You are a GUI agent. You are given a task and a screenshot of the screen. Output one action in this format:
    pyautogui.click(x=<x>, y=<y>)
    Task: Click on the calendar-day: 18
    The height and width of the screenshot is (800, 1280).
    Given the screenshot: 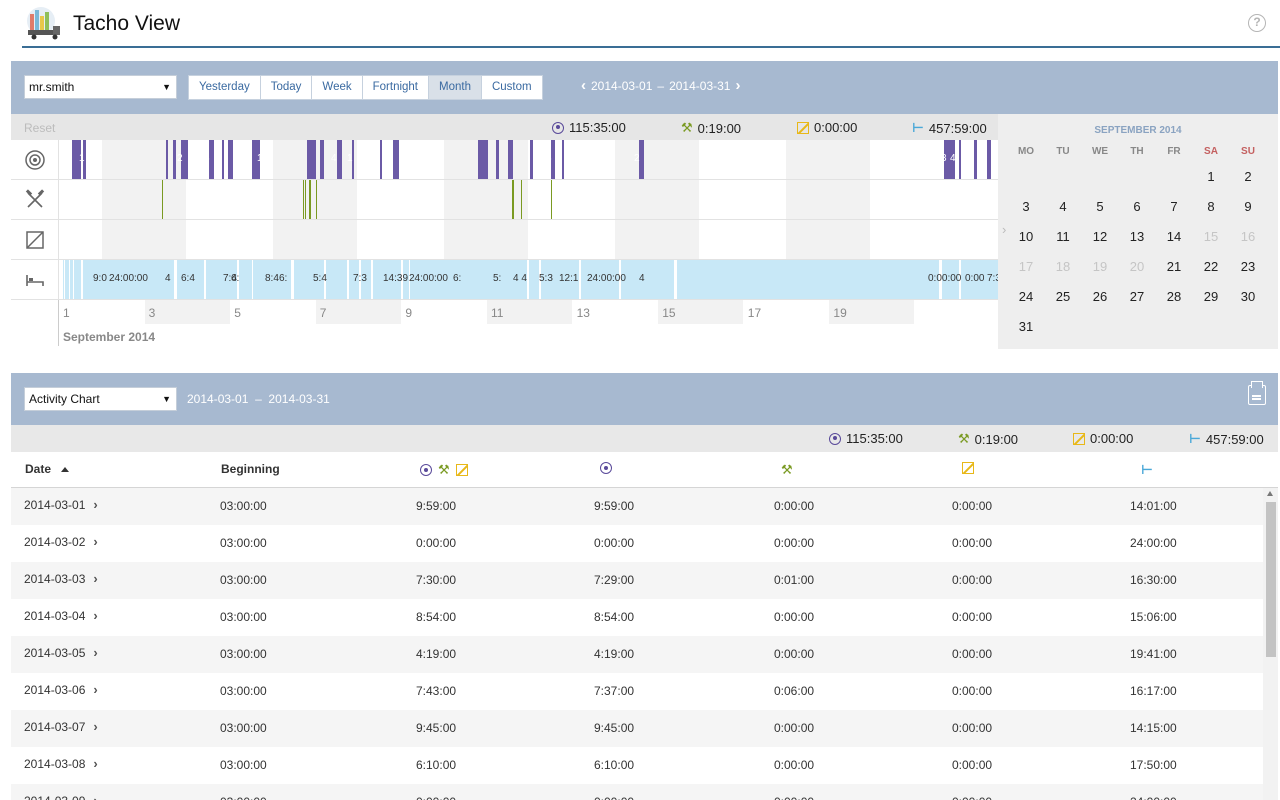 What is the action you would take?
    pyautogui.click(x=1063, y=266)
    